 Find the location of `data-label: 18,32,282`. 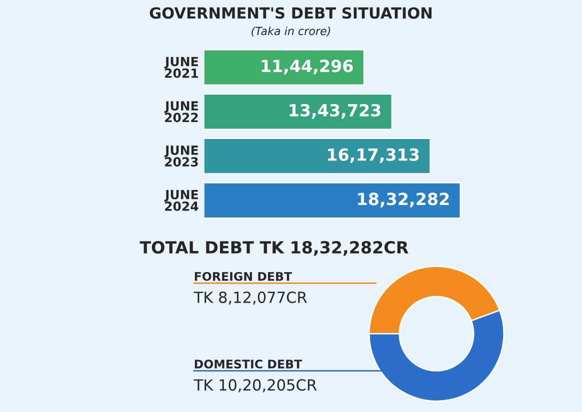

data-label: 18,32,282 is located at coordinates (403, 200).